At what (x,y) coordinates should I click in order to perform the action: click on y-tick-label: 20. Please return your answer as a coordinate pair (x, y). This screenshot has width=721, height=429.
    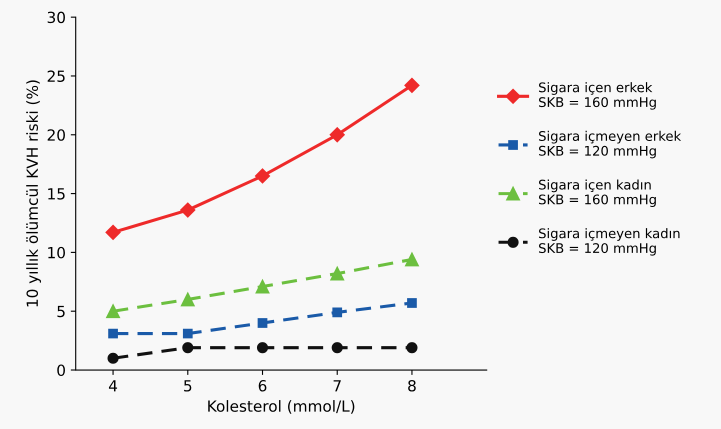
    Looking at the image, I should click on (56, 135).